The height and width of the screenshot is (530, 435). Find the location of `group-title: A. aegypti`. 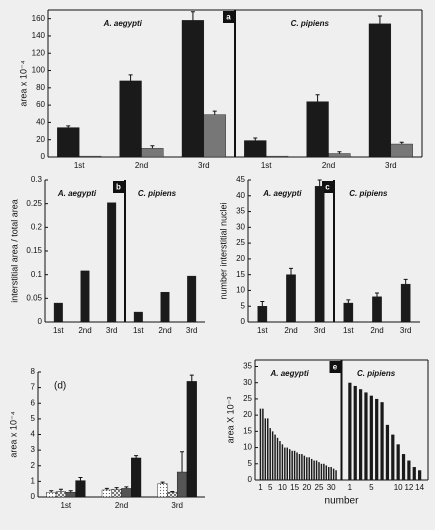

group-title: A. aegypti is located at coordinates (289, 373).